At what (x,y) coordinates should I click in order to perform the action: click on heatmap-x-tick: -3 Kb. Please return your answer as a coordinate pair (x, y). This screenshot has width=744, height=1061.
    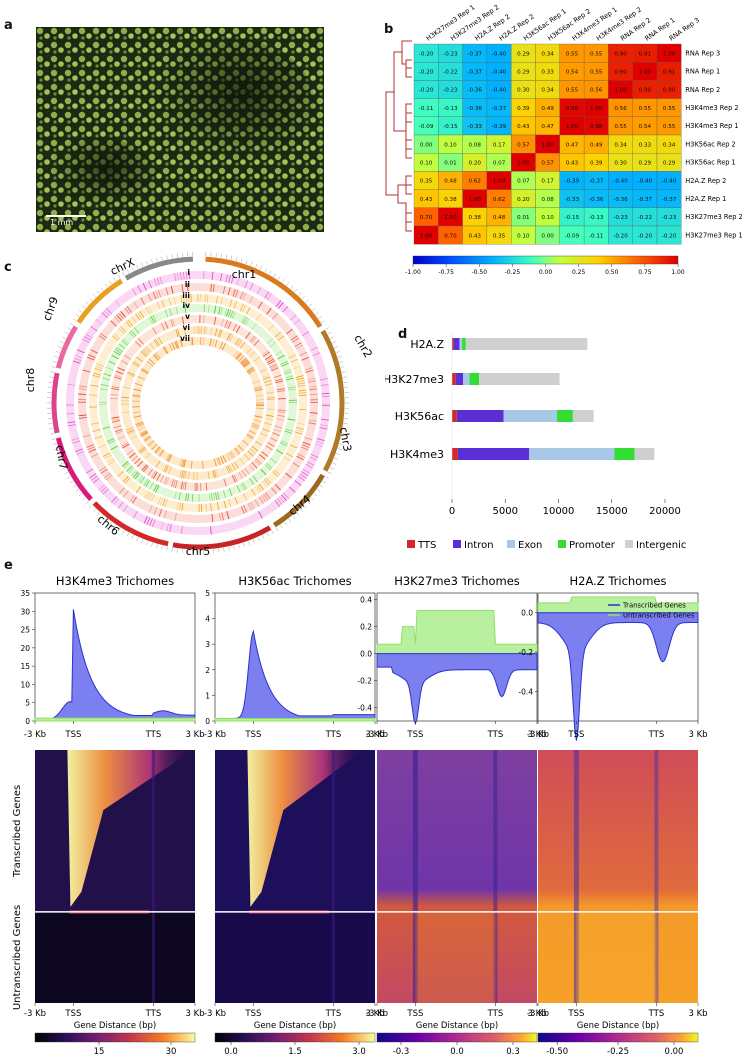
    Looking at the image, I should click on (215, 1014).